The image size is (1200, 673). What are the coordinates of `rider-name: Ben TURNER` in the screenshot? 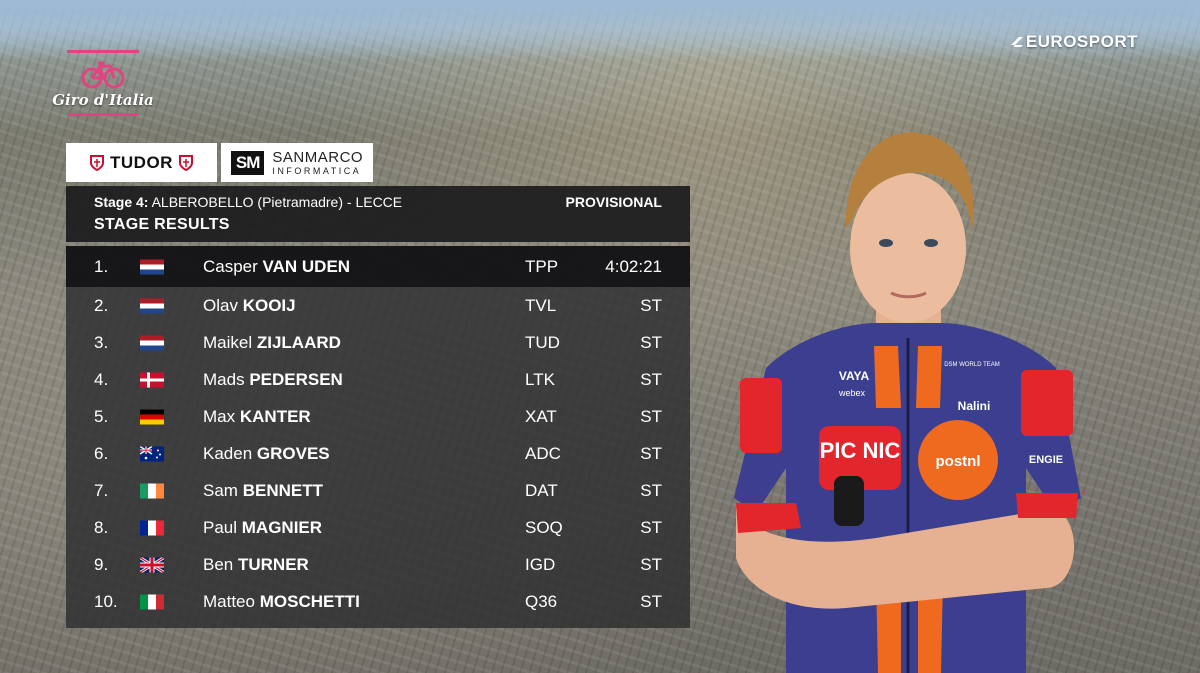 It's located at (256, 565).